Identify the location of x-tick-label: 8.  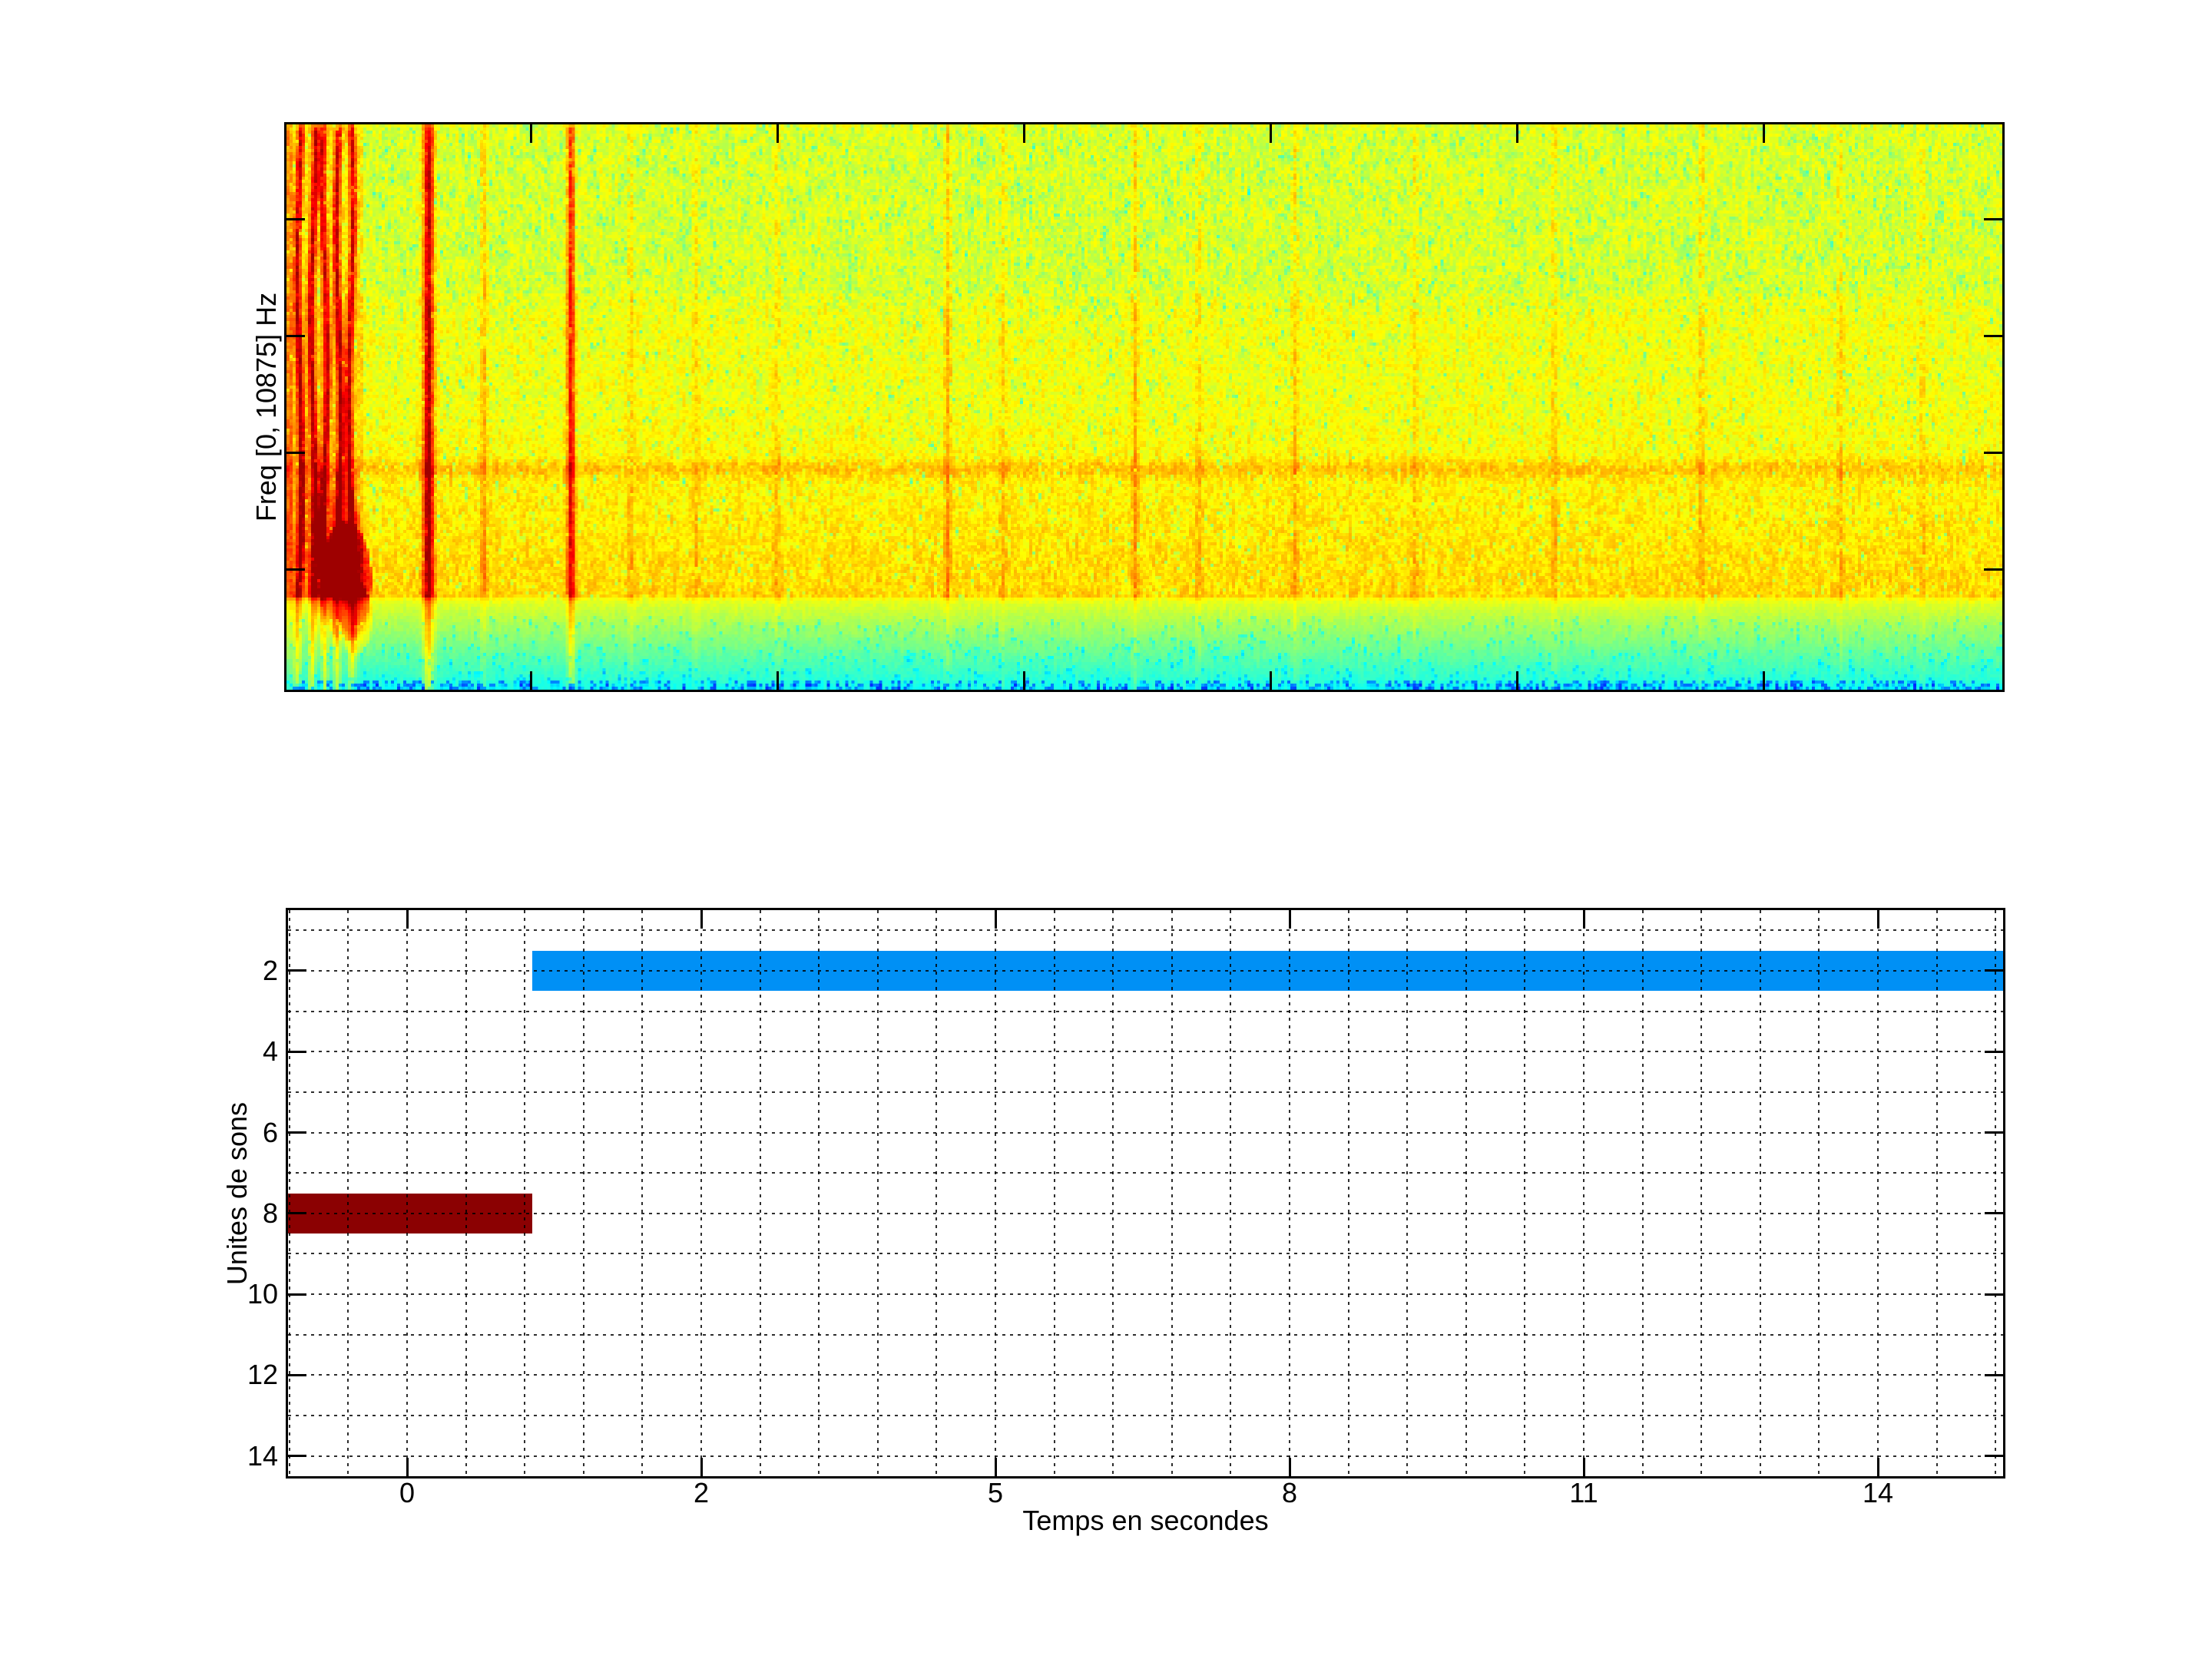
(1289, 1493).